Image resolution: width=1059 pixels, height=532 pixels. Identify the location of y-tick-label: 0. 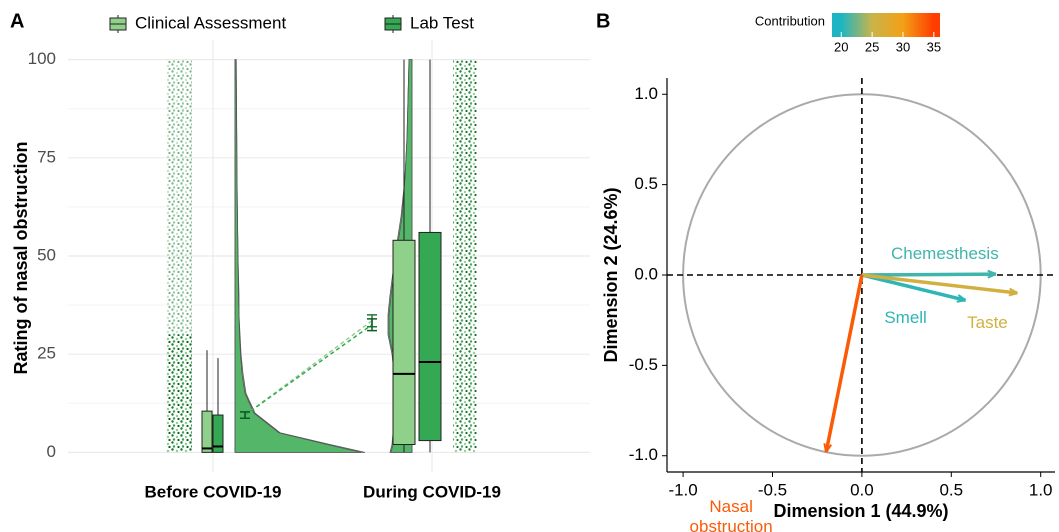
(51, 451).